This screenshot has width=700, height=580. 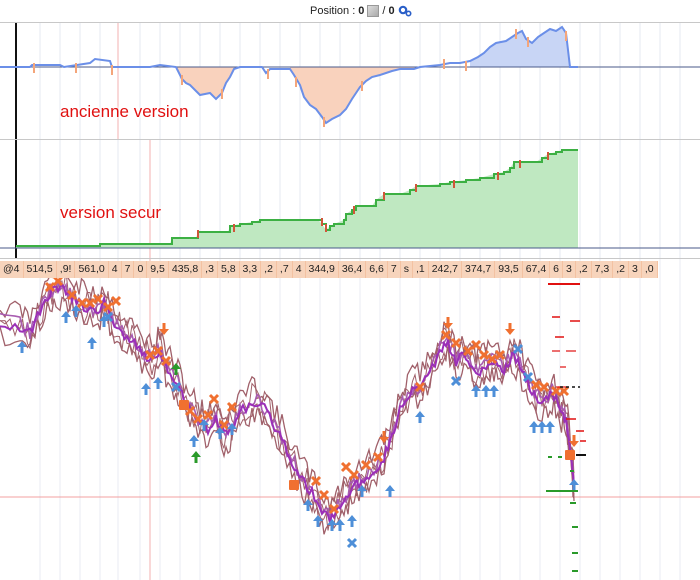 What do you see at coordinates (479, 269) in the screenshot?
I see `ticker-cell: 374,7` at bounding box center [479, 269].